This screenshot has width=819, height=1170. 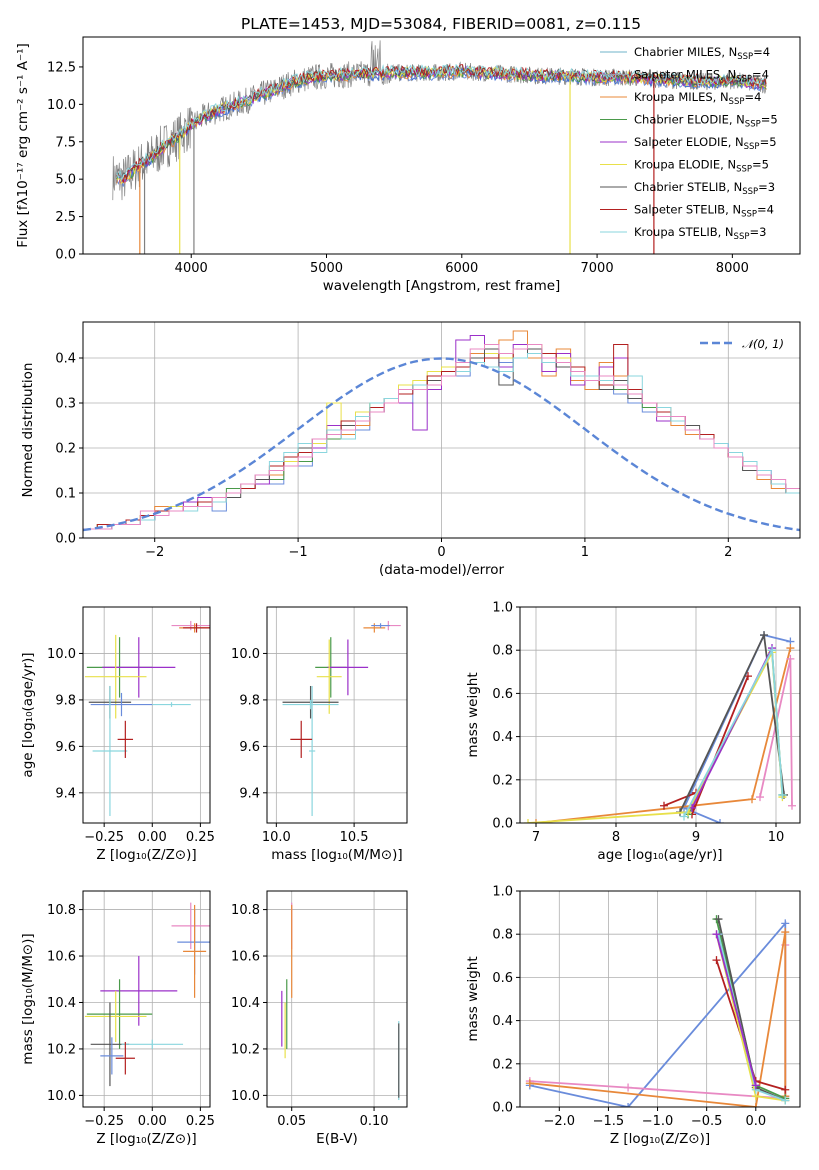 I want to click on legend-label-base: Salpeter STELIB, N, so click(x=687, y=210).